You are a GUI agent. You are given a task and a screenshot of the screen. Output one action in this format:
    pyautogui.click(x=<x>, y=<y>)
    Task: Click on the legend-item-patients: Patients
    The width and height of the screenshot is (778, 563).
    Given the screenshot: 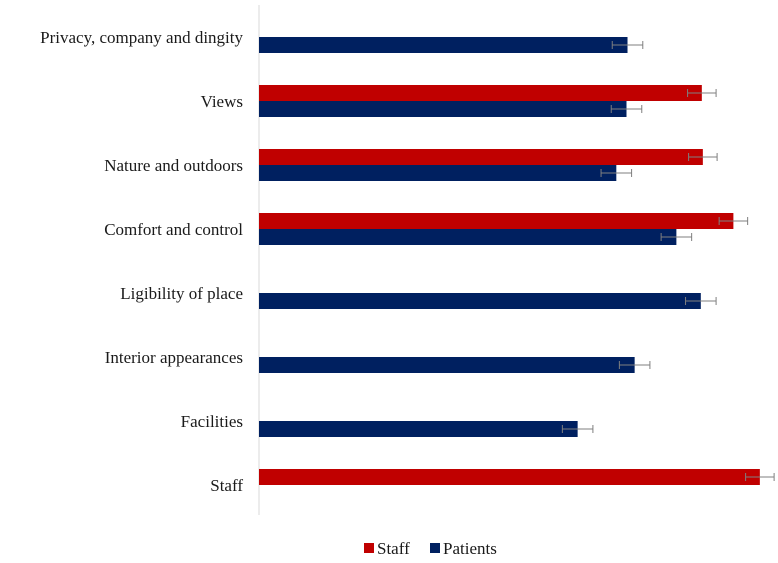 What is the action you would take?
    pyautogui.click(x=463, y=548)
    